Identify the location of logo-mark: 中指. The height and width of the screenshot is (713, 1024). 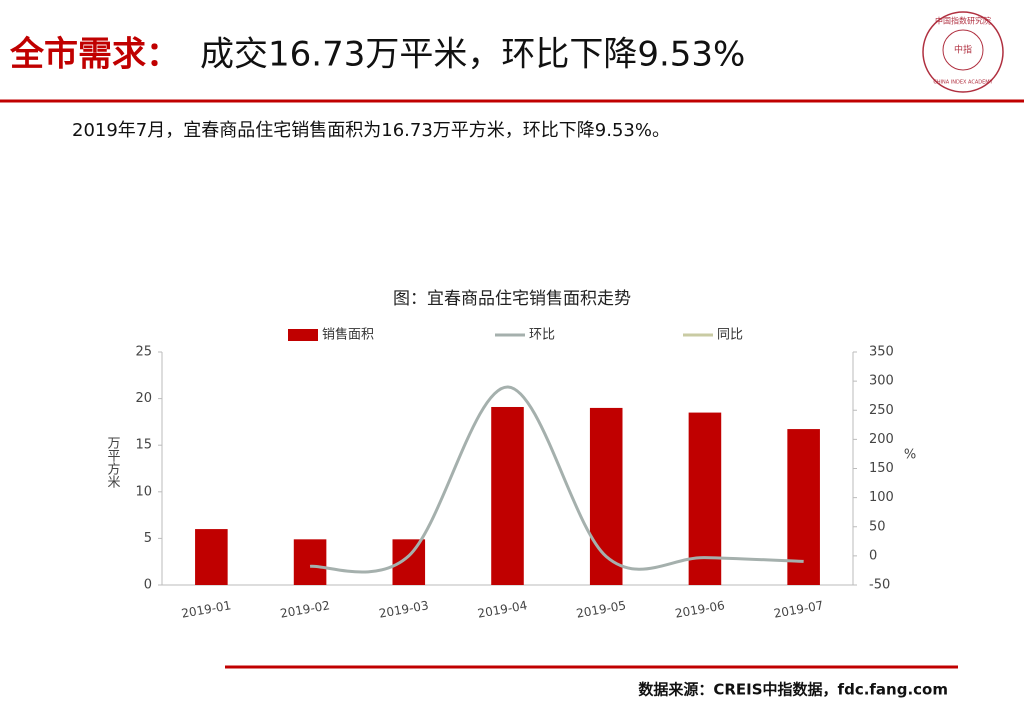
(963, 50).